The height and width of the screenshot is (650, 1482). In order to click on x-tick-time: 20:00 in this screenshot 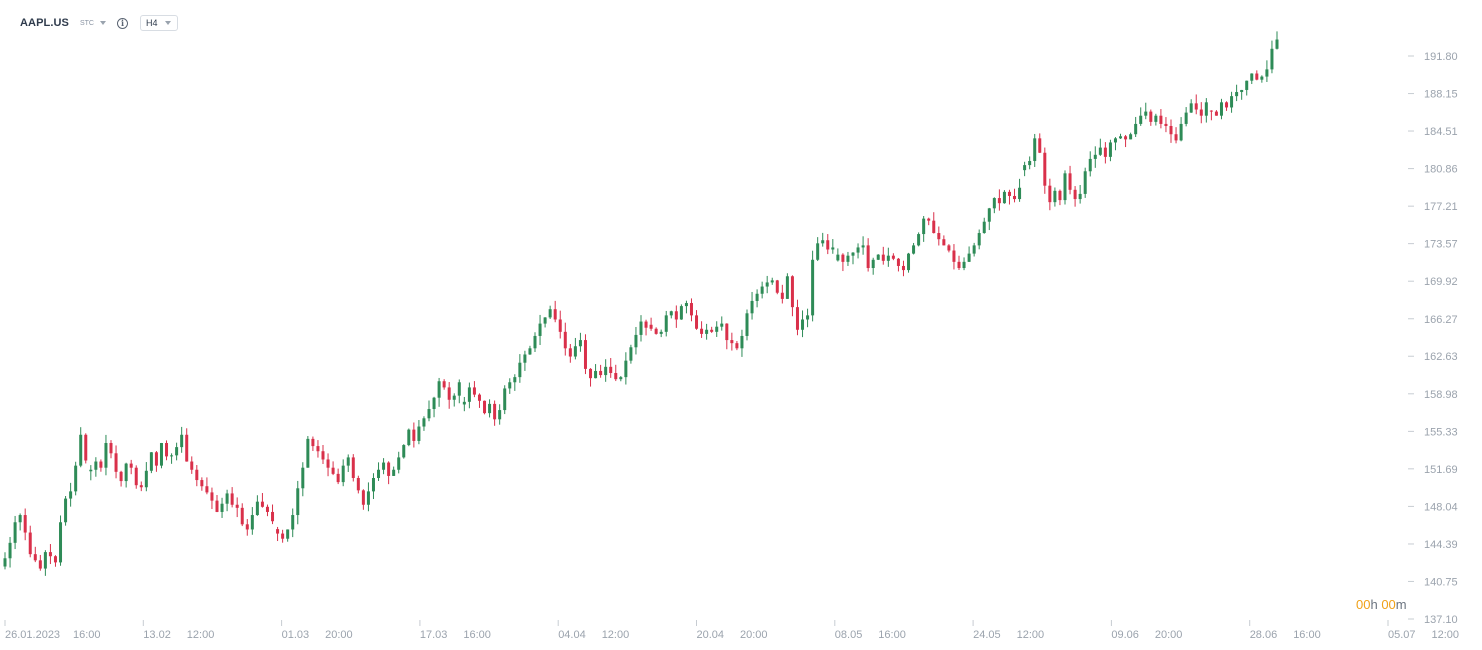, I will do `click(339, 635)`.